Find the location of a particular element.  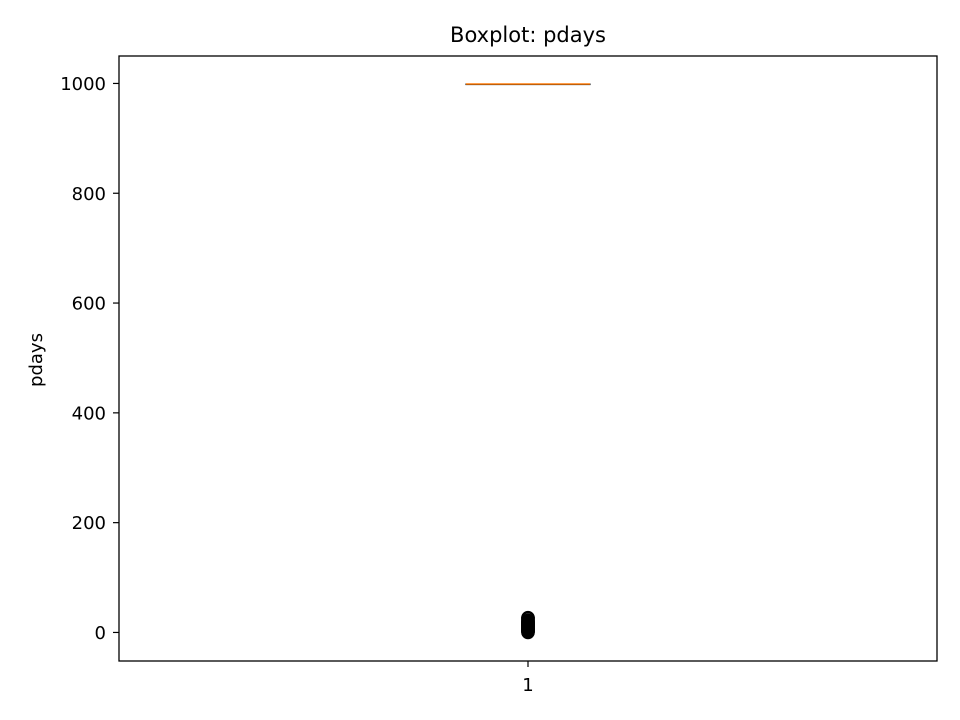

y-tick-label: 200 is located at coordinates (89, 523).